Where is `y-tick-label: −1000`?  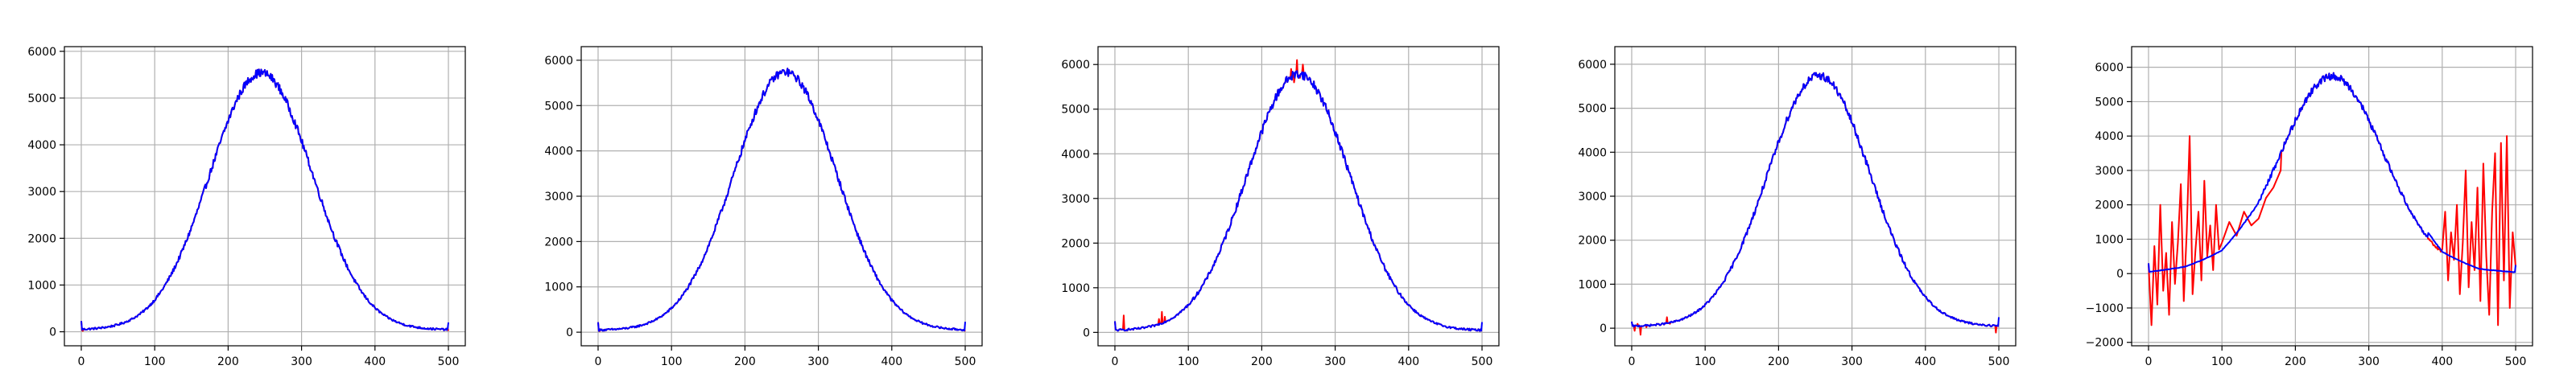
y-tick-label: −1000 is located at coordinates (2105, 308).